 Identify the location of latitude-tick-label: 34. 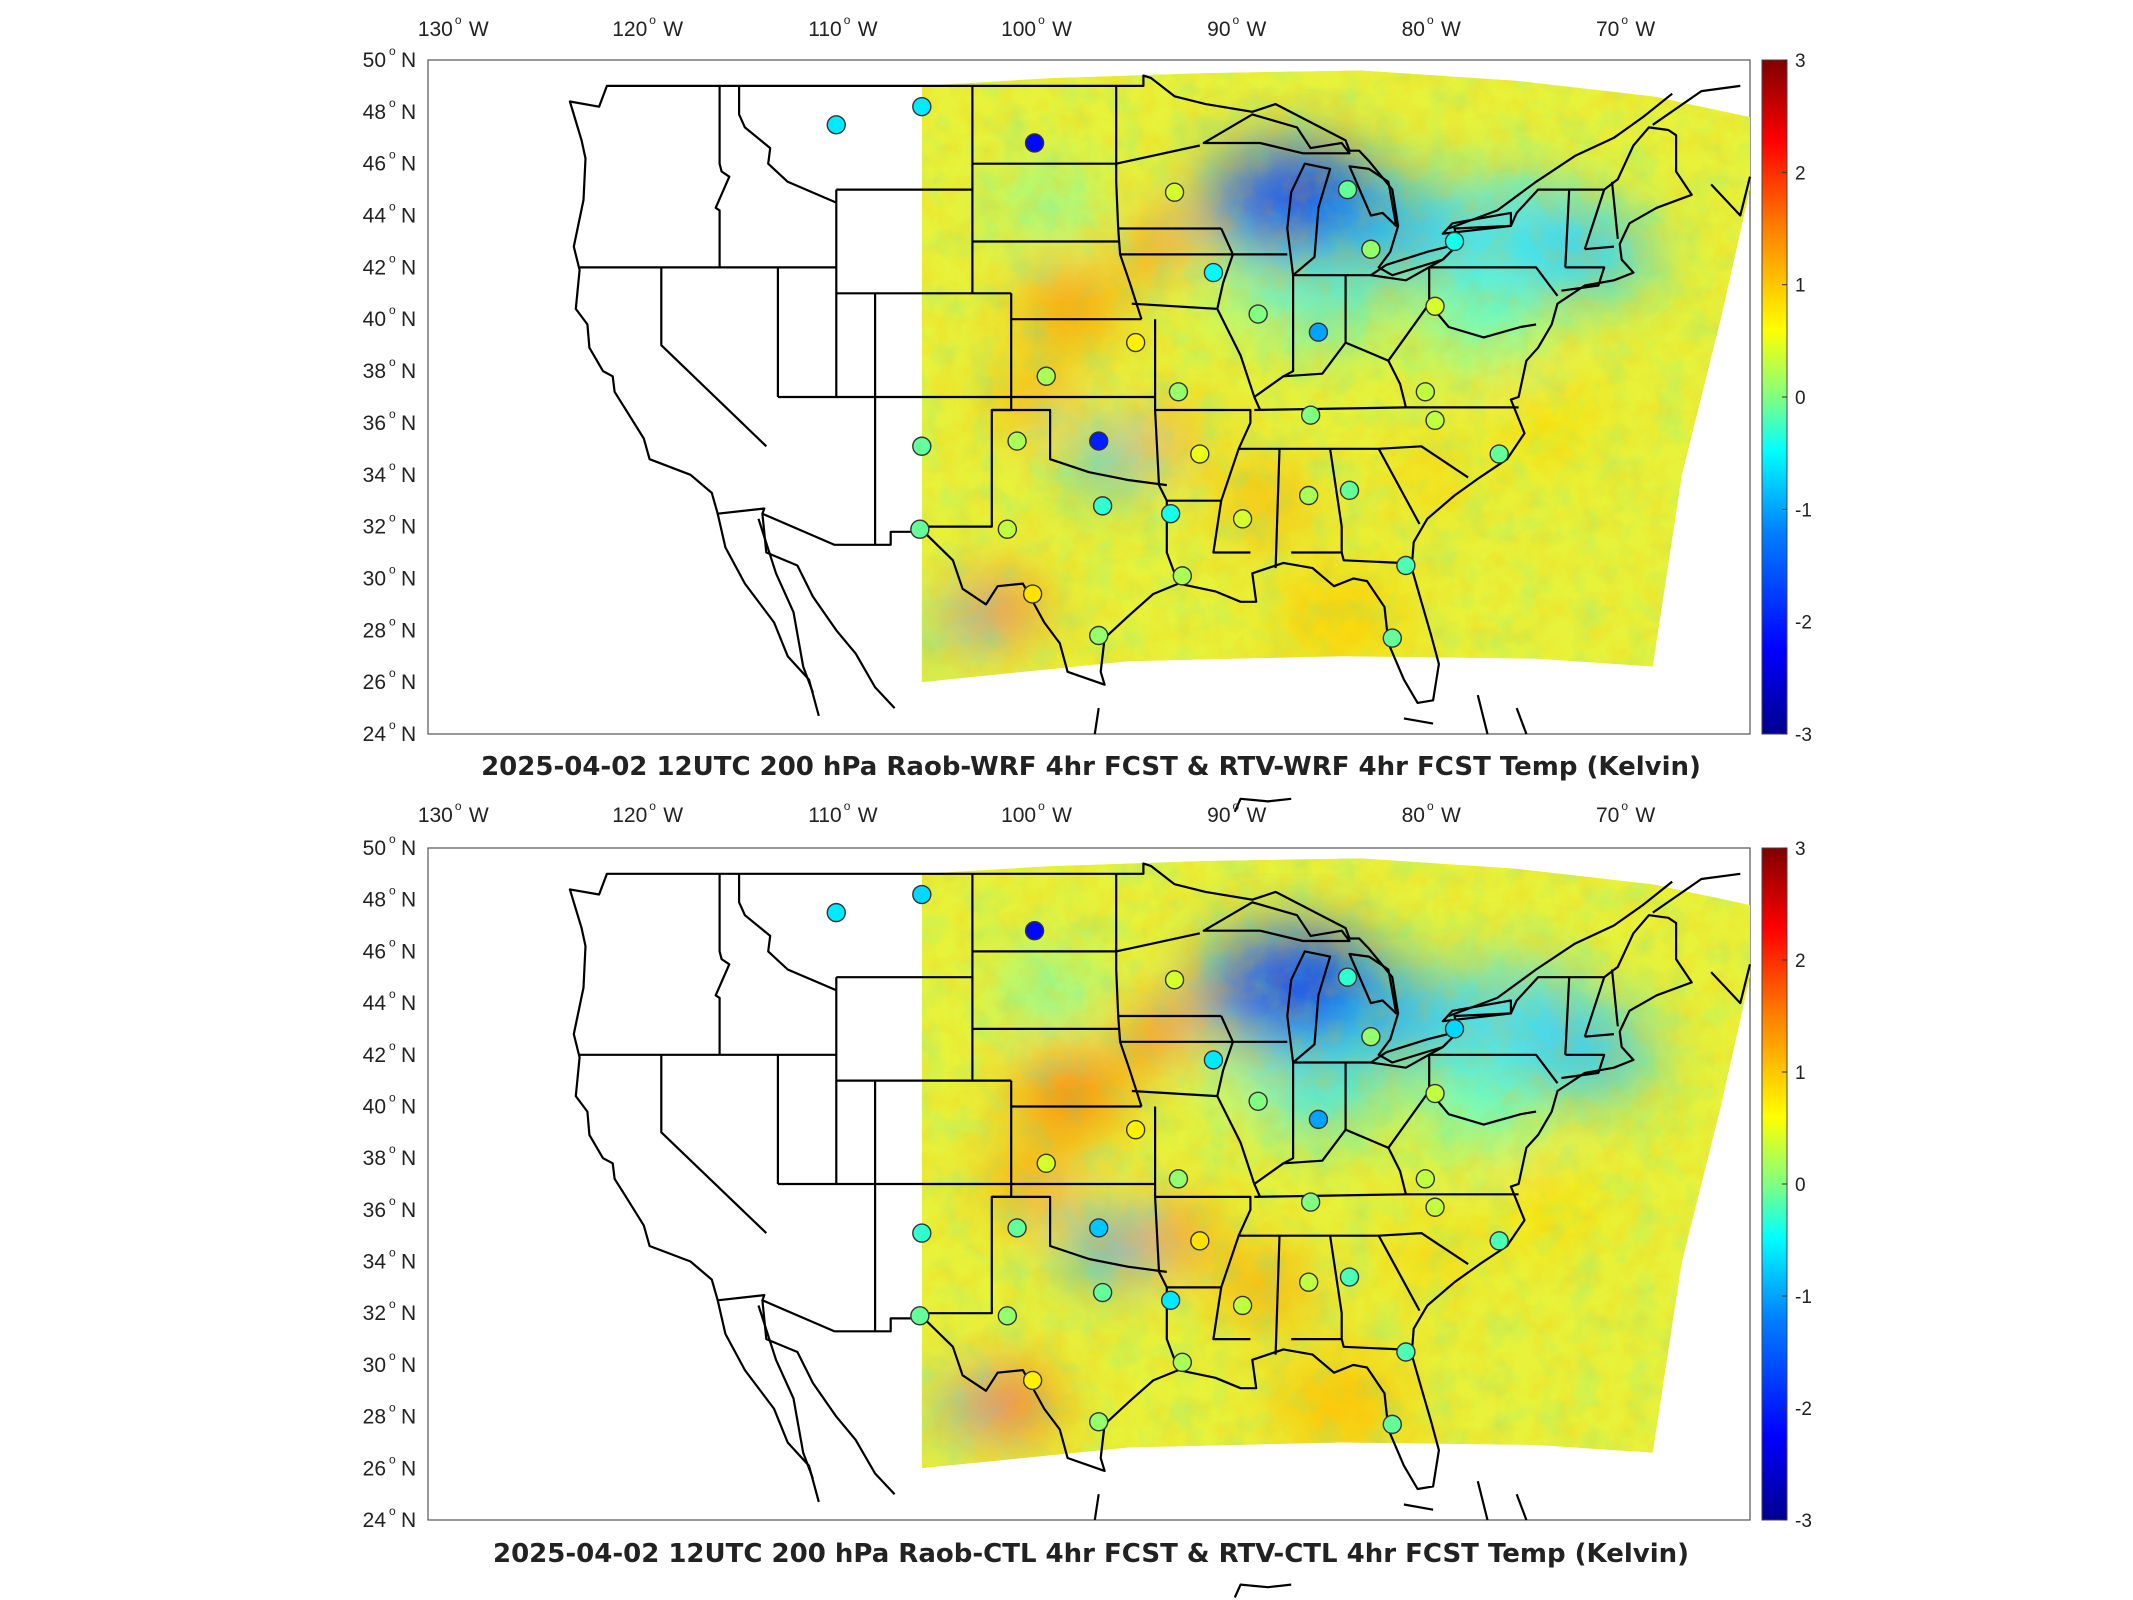
(375, 475).